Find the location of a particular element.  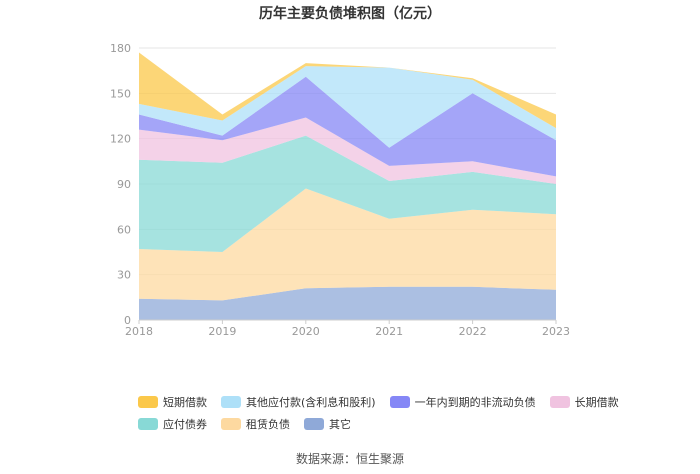

legend-row-2: 应付债券 租赁负债 其它 is located at coordinates (368, 424).